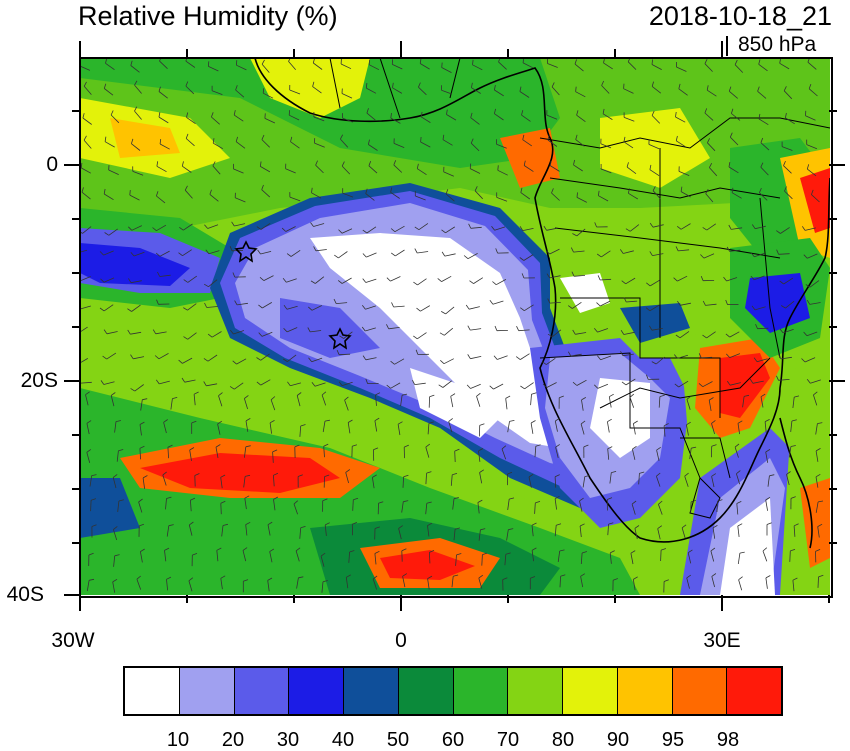 This screenshot has height=751, width=850. Describe the element at coordinates (73, 641) in the screenshot. I see `x-label-30w: 30W` at that location.